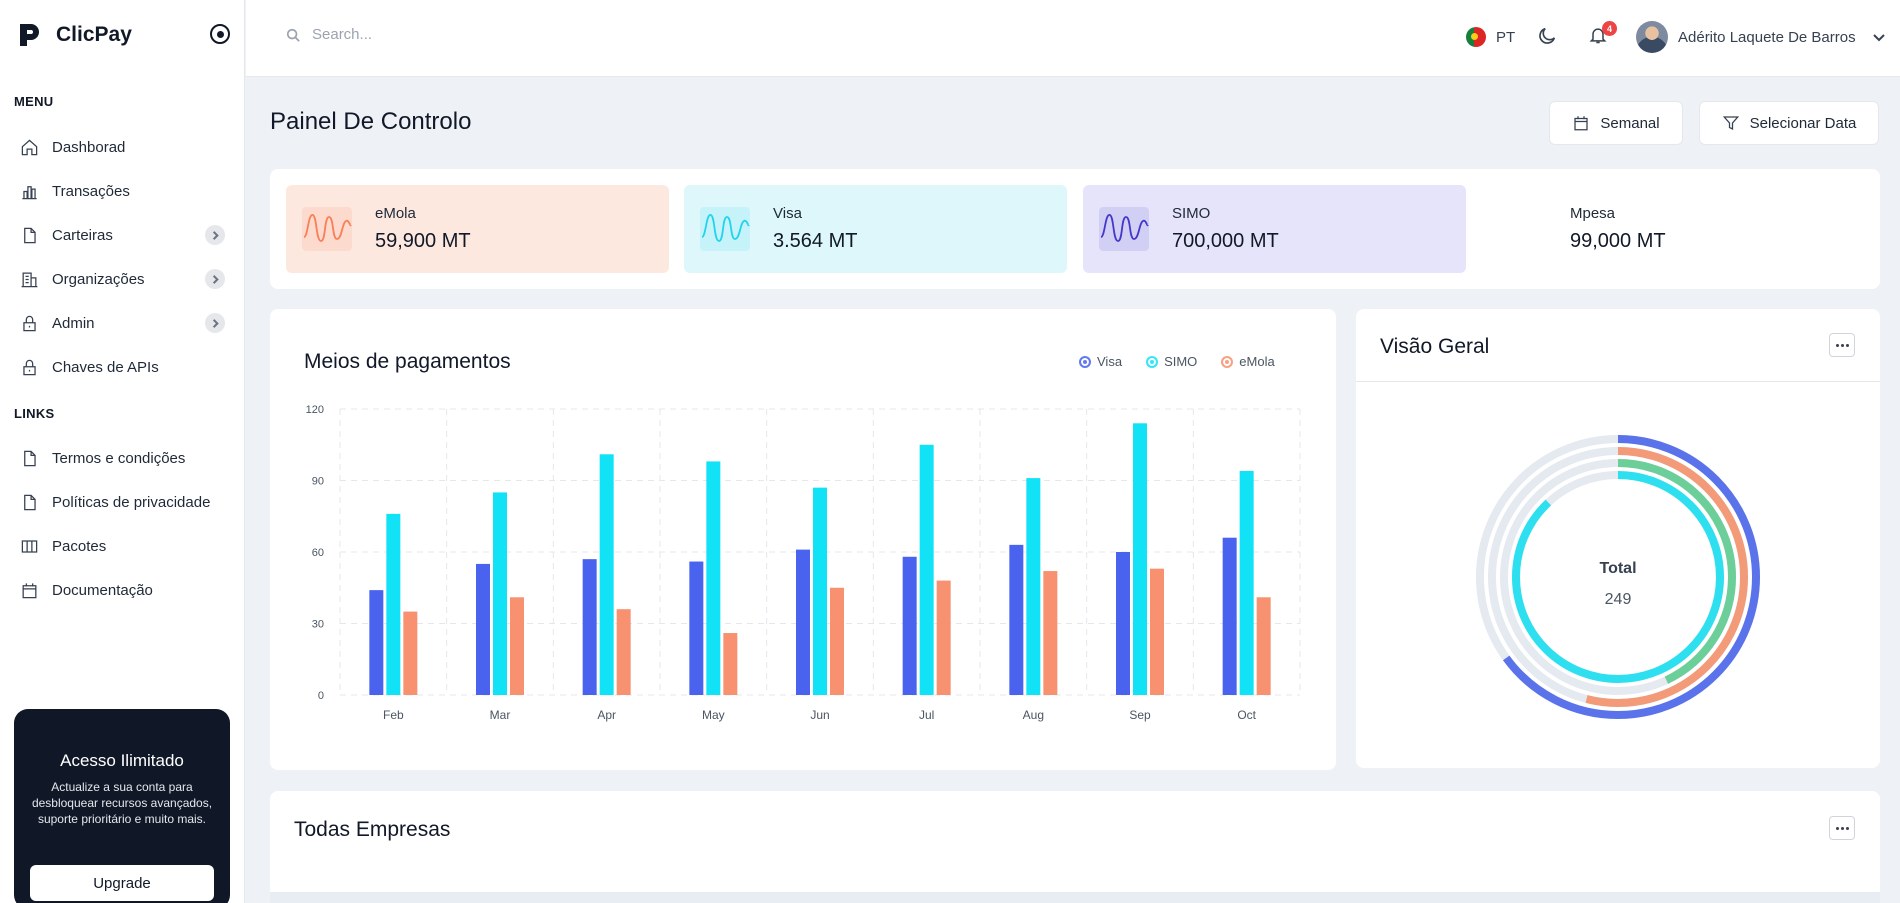  What do you see at coordinates (1506, 37) in the screenshot?
I see `language-label: PT` at bounding box center [1506, 37].